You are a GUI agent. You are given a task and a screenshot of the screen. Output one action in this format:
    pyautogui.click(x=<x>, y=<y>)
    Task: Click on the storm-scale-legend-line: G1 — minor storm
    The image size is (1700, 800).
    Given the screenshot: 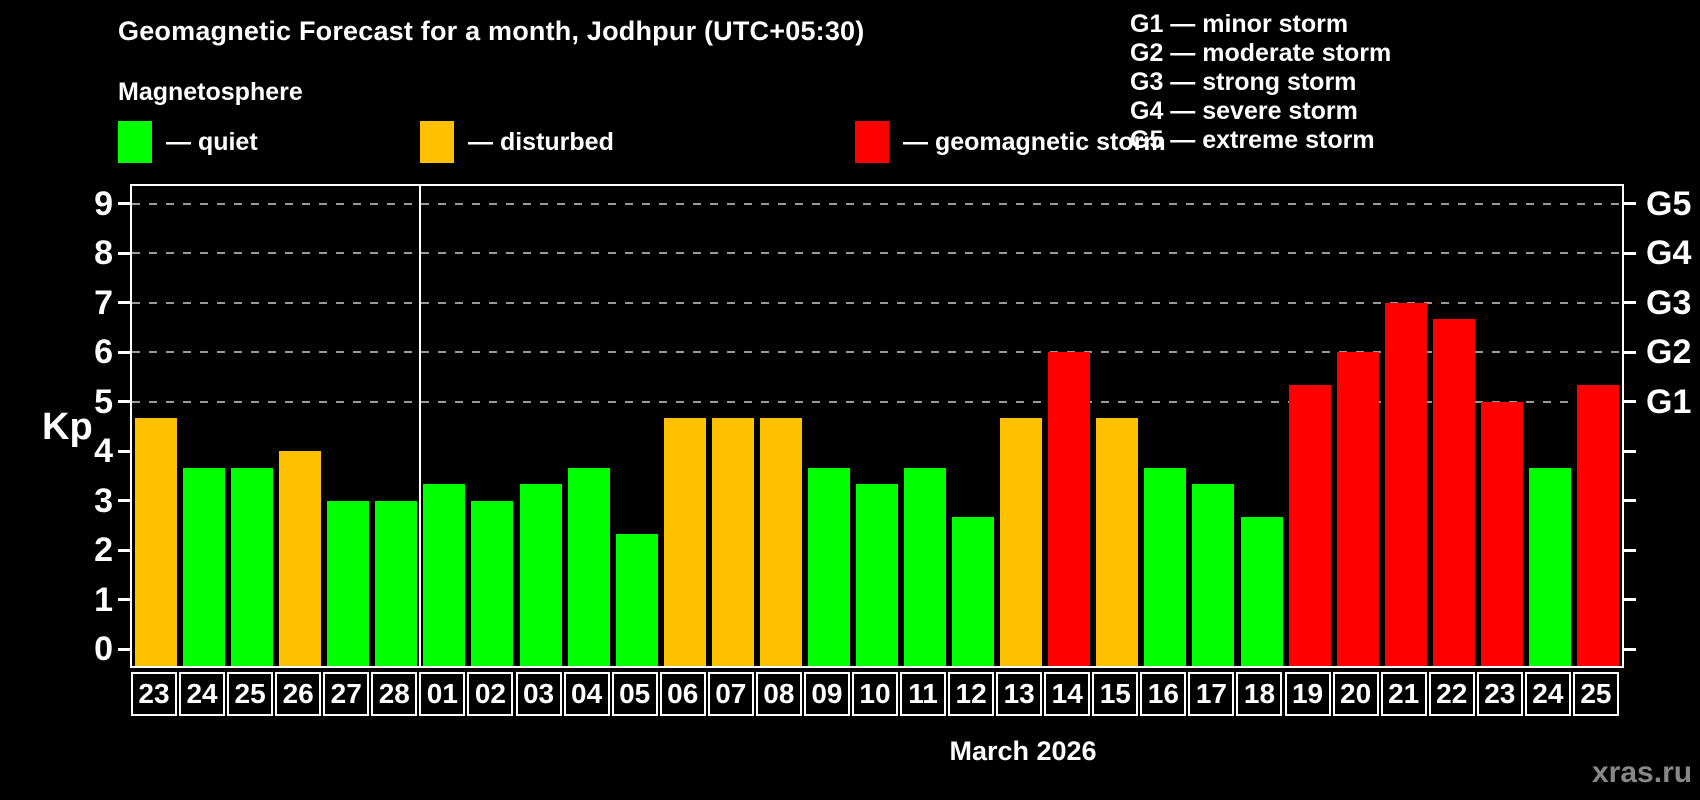 What is the action you would take?
    pyautogui.click(x=1239, y=24)
    